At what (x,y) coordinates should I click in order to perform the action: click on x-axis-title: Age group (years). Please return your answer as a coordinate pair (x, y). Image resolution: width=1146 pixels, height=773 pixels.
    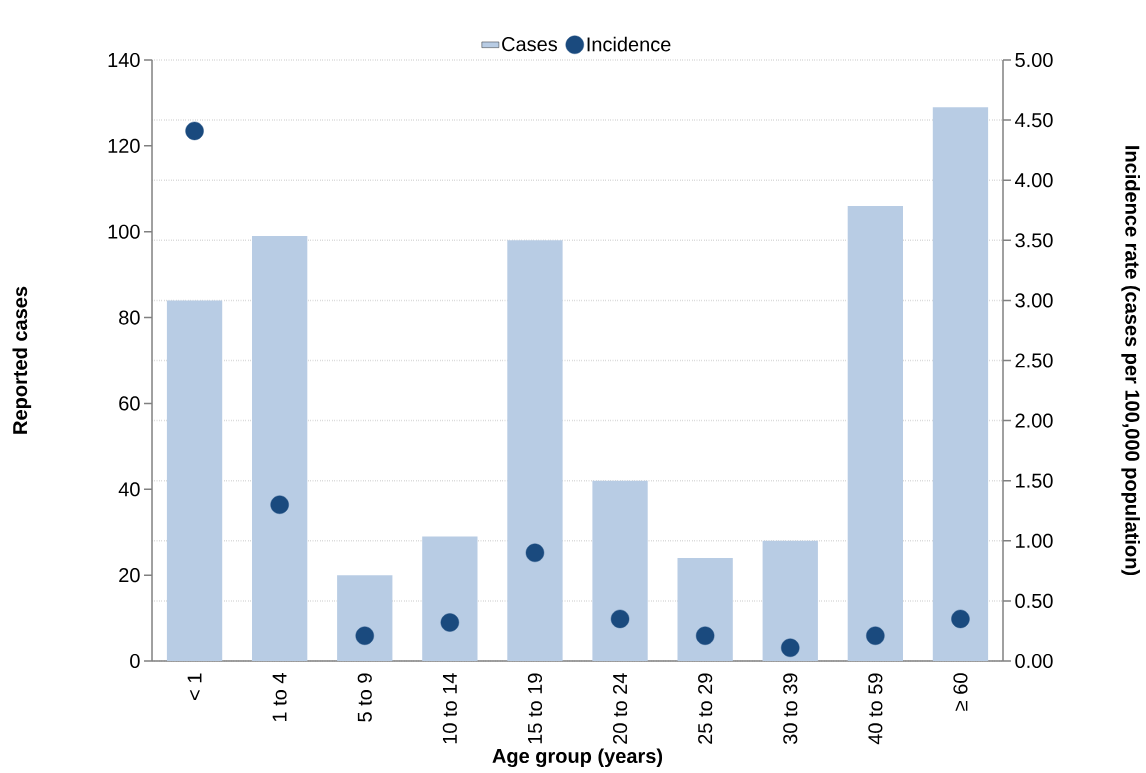
    Looking at the image, I should click on (577, 758).